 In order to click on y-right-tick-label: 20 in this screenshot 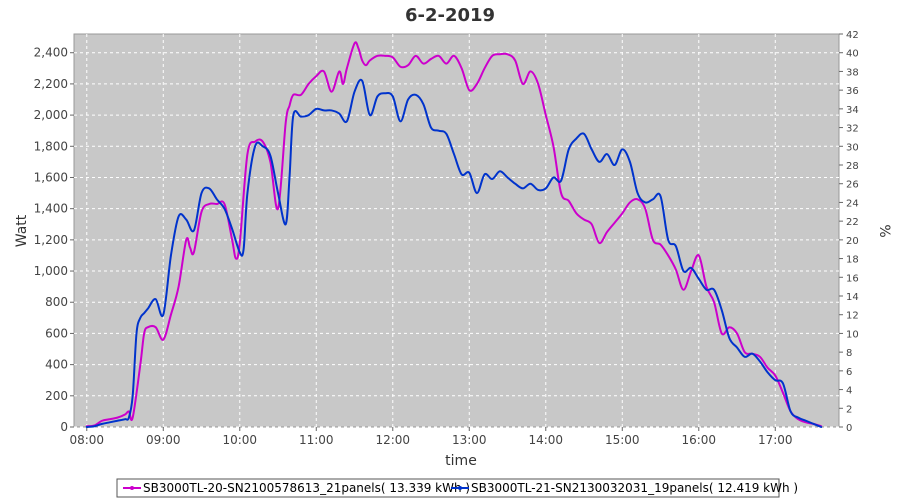, I will do `click(852, 241)`.